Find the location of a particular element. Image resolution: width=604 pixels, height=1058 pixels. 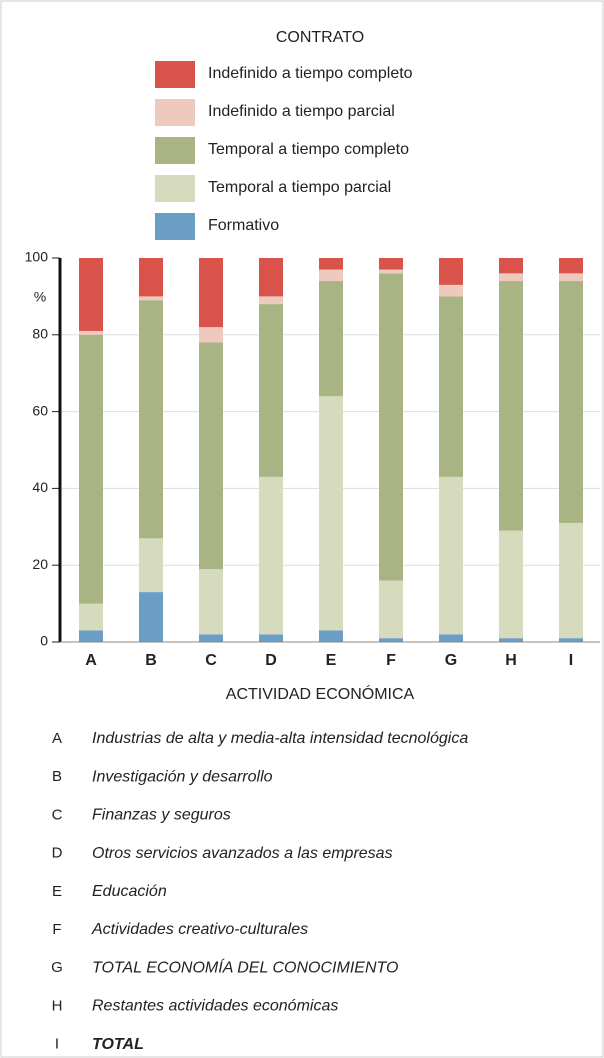

key-letter: B is located at coordinates (57, 776).